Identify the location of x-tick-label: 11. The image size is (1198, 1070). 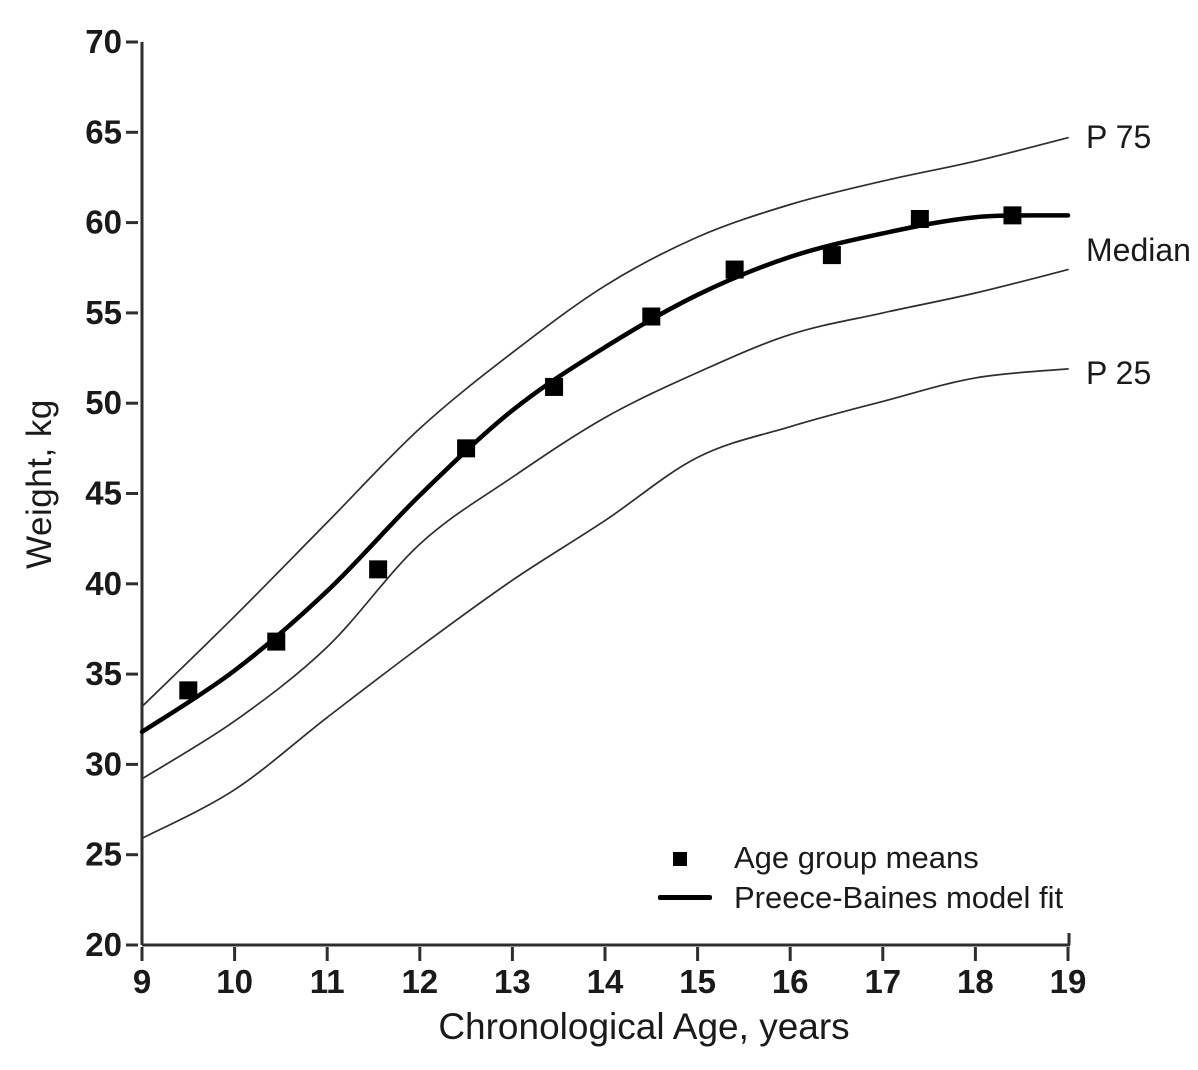
(327, 981).